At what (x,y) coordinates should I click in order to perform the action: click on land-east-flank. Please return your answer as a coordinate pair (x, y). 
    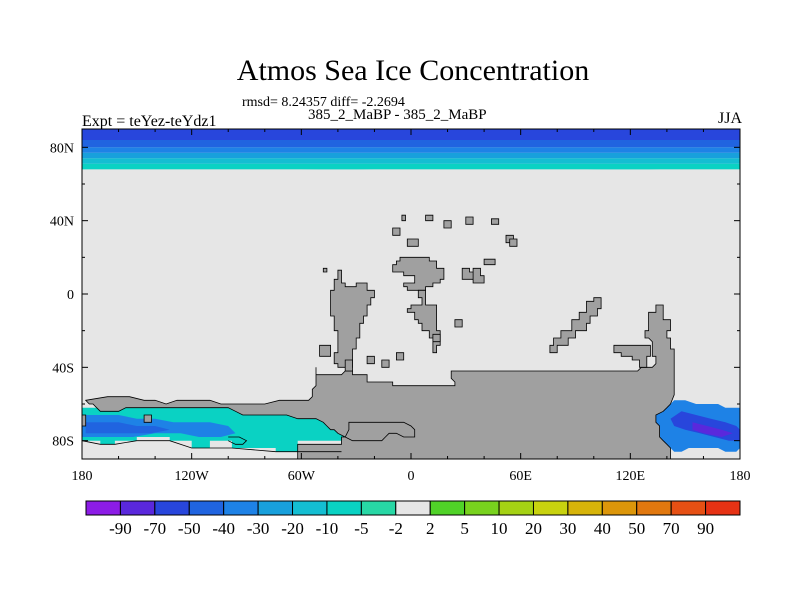
    Looking at the image, I should click on (632, 356).